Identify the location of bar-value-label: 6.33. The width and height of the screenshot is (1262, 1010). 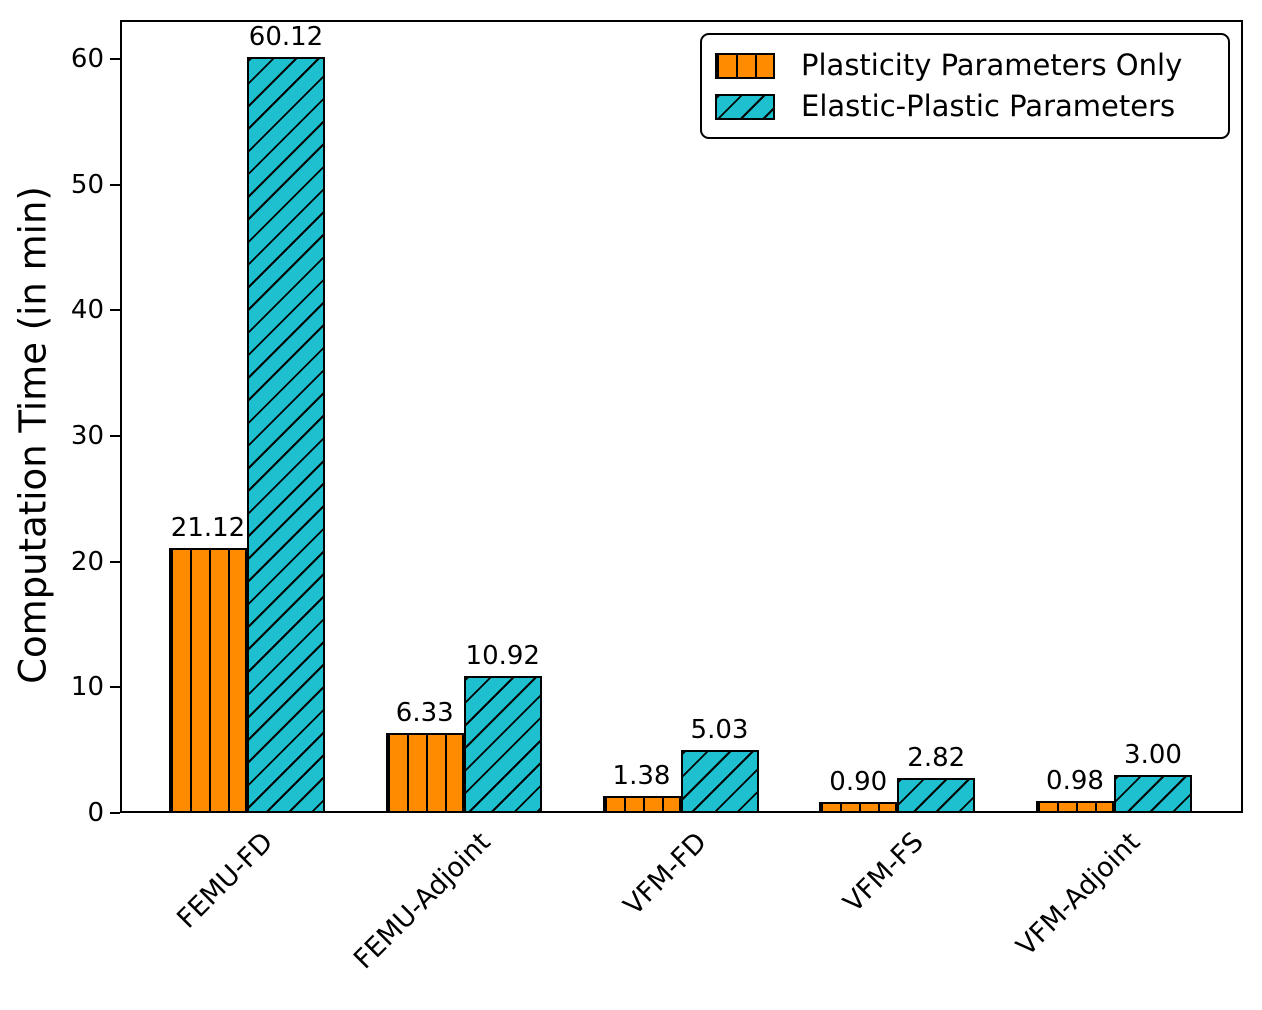
(424, 713).